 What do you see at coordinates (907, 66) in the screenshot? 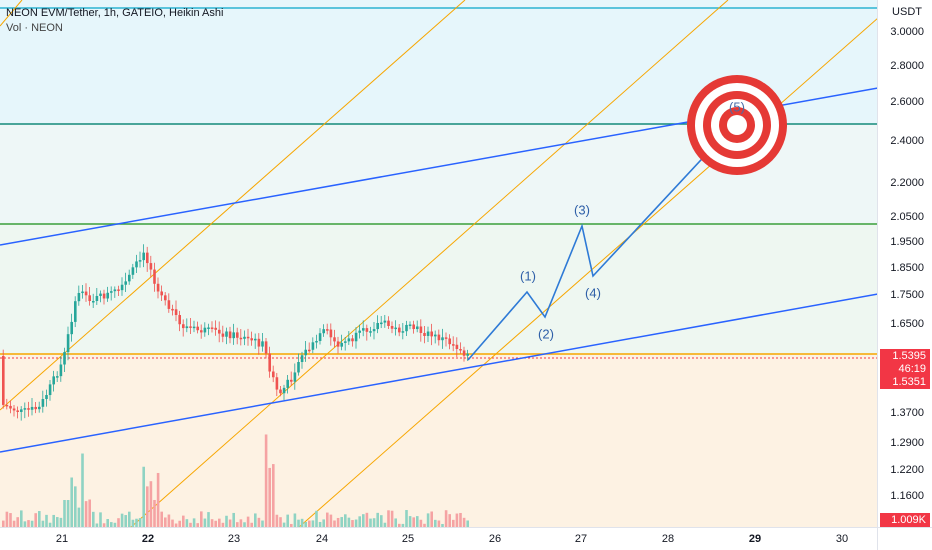
I see `price-tick: 2.8000` at bounding box center [907, 66].